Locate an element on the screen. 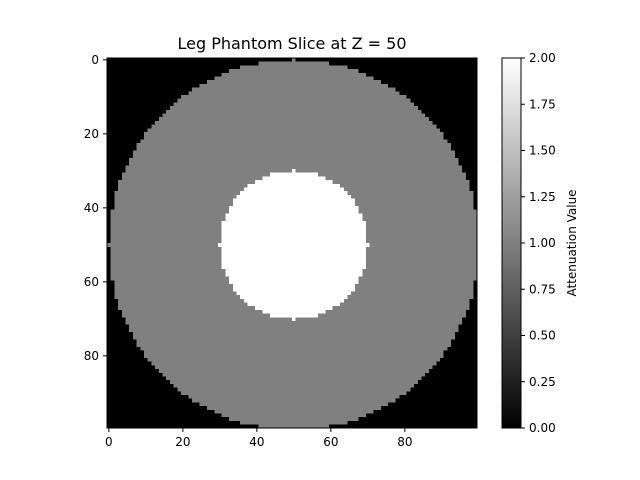 This screenshot has height=480, width=640. y-tick-label: 40 is located at coordinates (91, 208).